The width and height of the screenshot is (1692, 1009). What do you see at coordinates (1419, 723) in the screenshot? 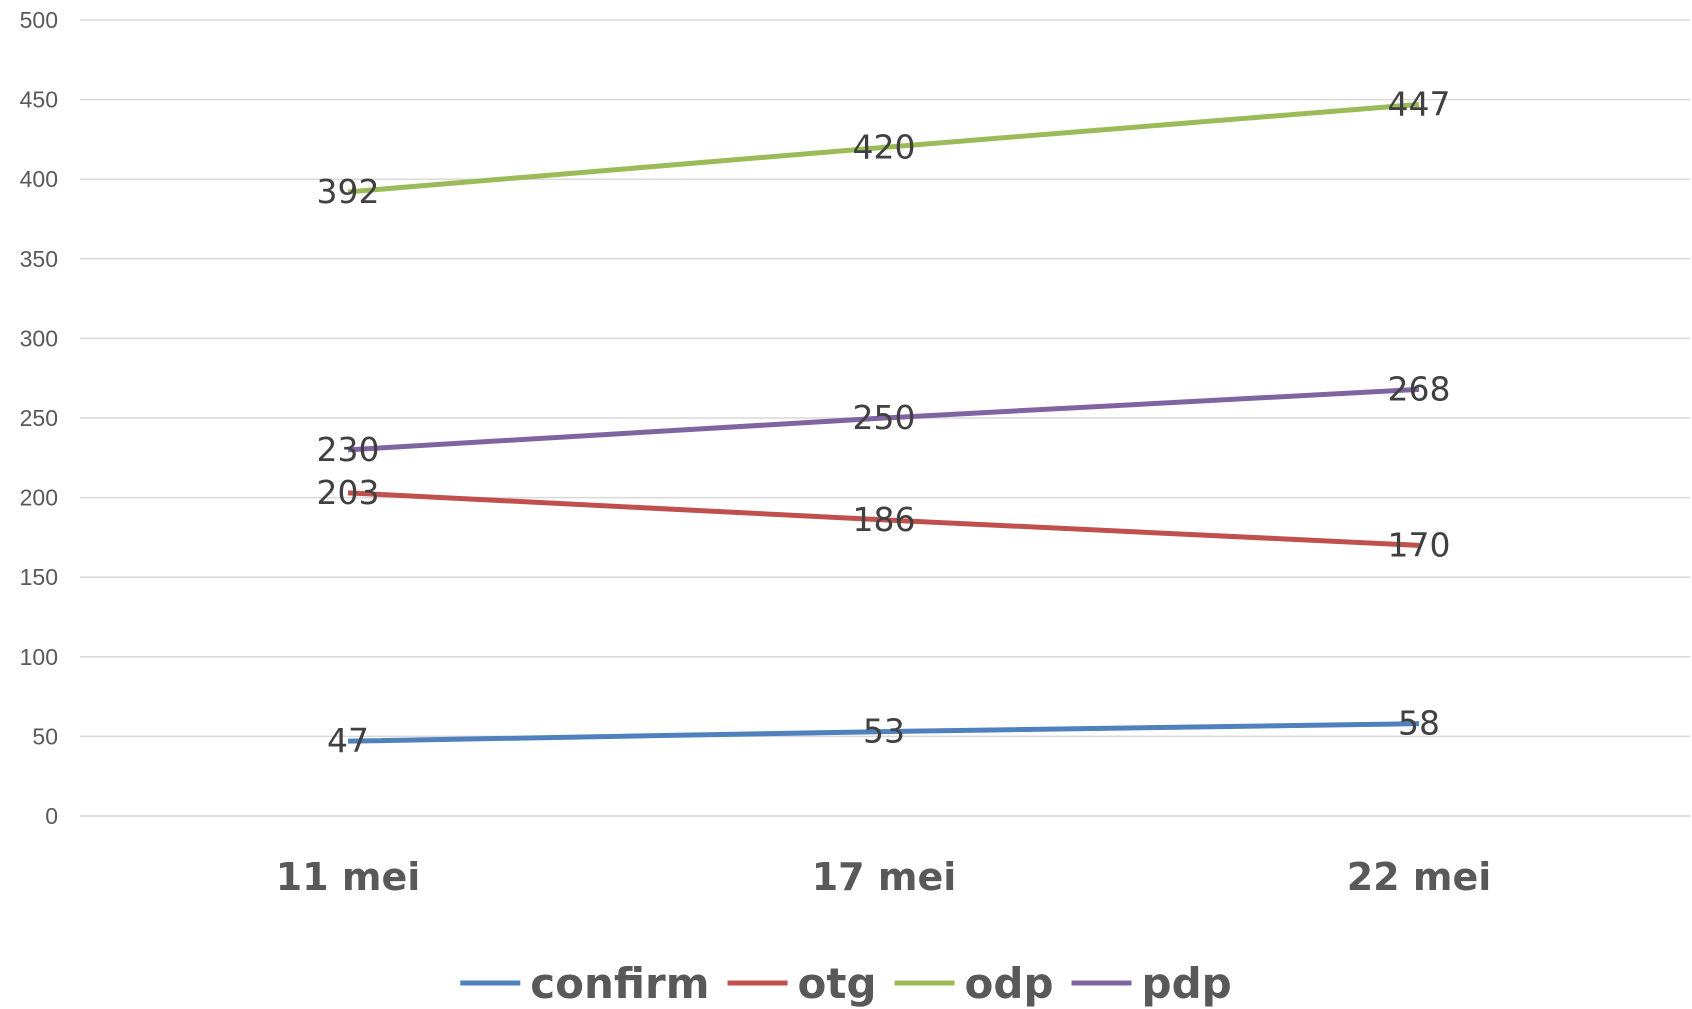
I see `data-label-confirm: 58` at bounding box center [1419, 723].